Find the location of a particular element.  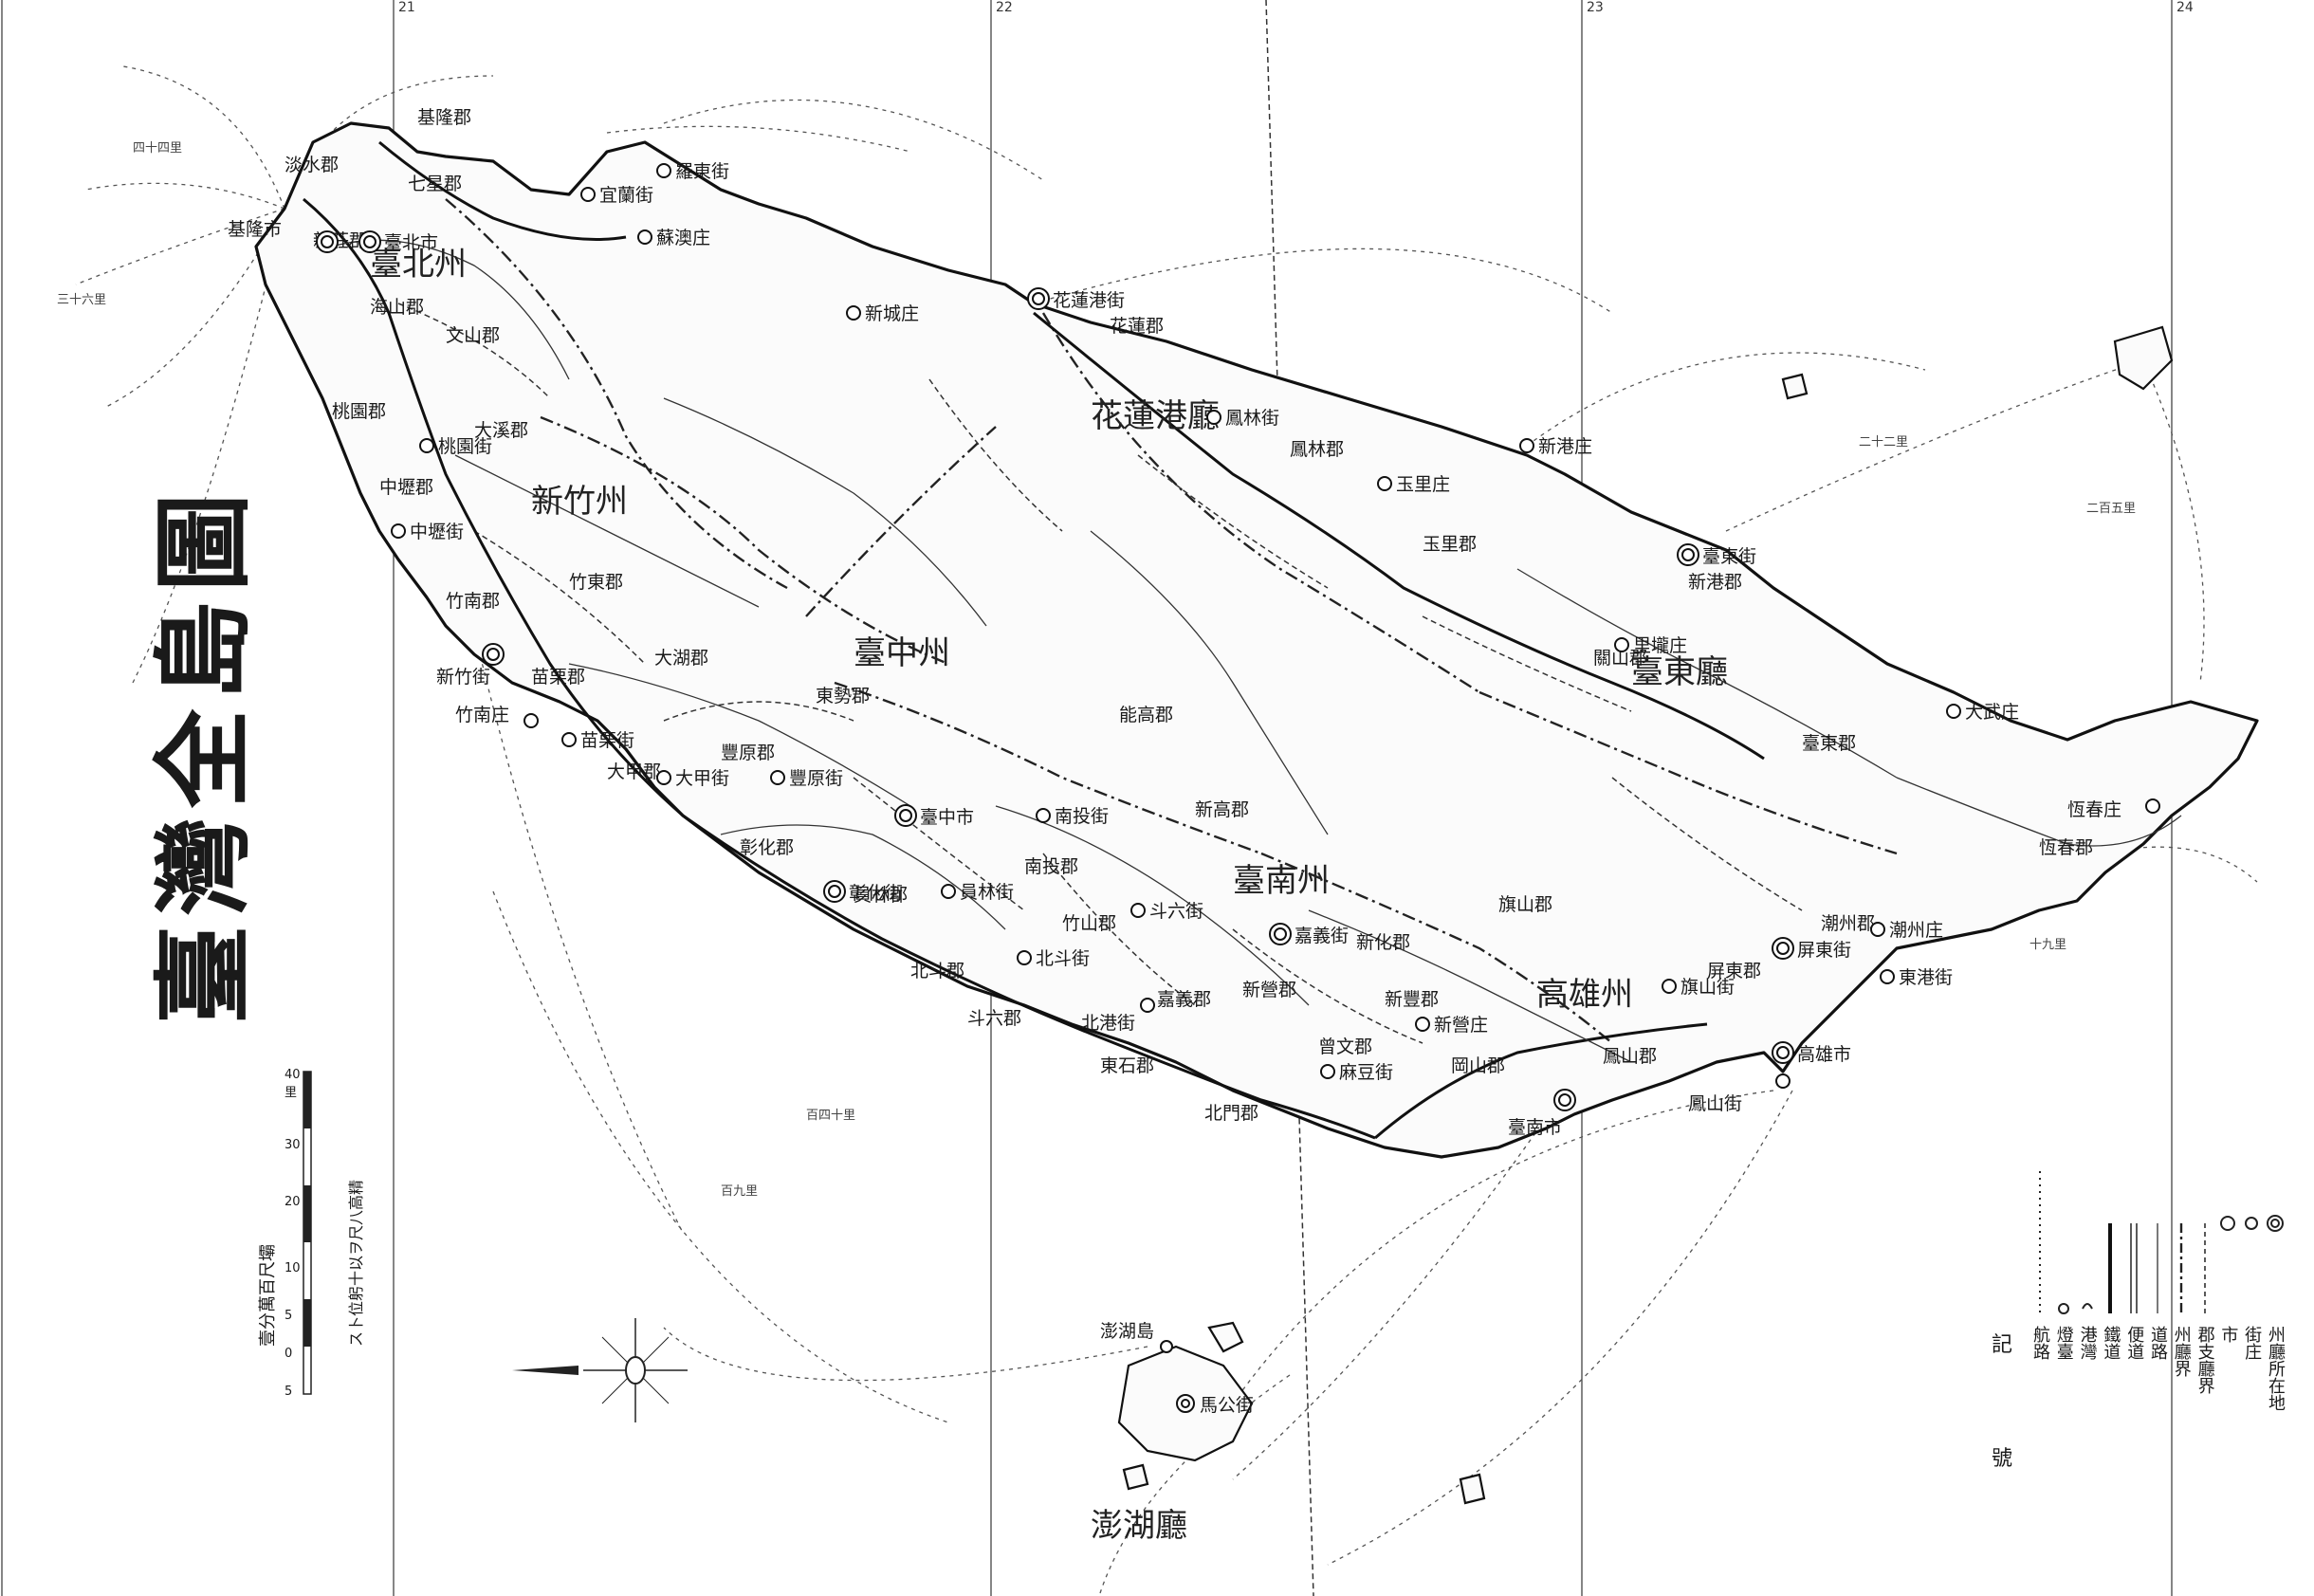

scale-ticks: 40里 30 20 10 5 0 5 is located at coordinates (293, 1233).